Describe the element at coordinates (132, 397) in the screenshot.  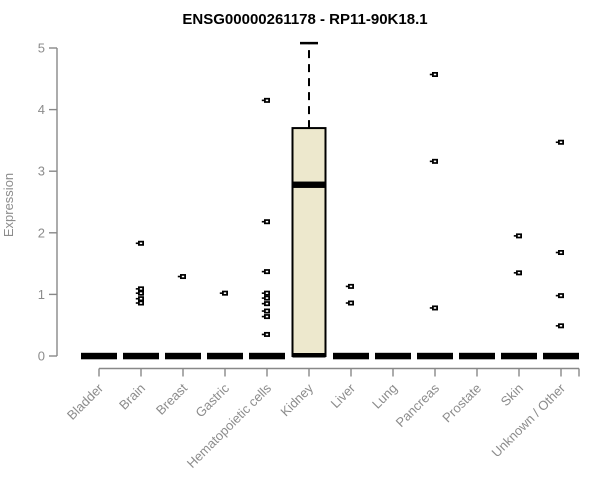
I see `x-tick-label: Brain` at that location.